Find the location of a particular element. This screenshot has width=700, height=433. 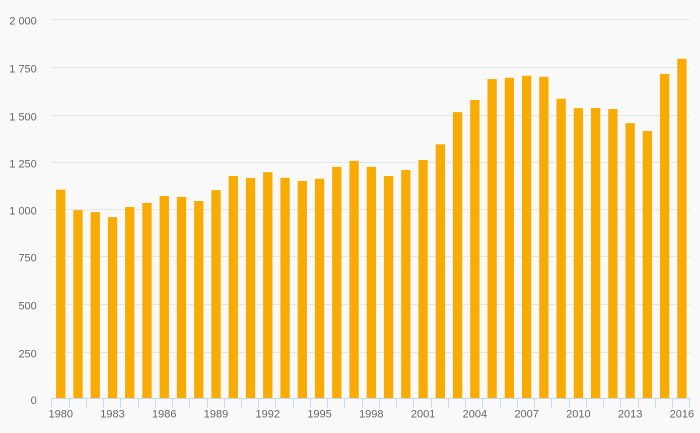

svg-text: 250 is located at coordinates (27, 355).